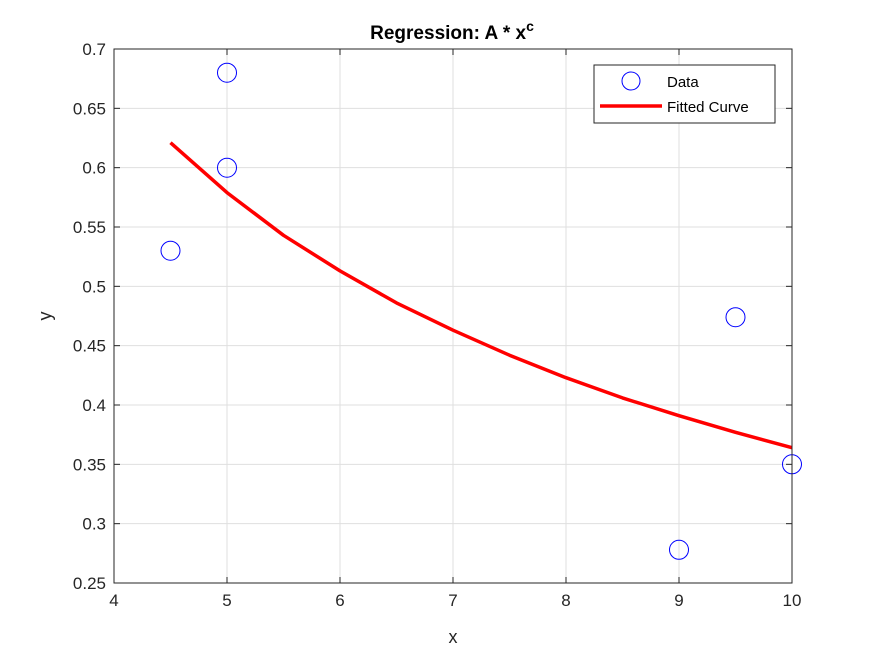  I want to click on x-tick-label: 8, so click(565, 600).